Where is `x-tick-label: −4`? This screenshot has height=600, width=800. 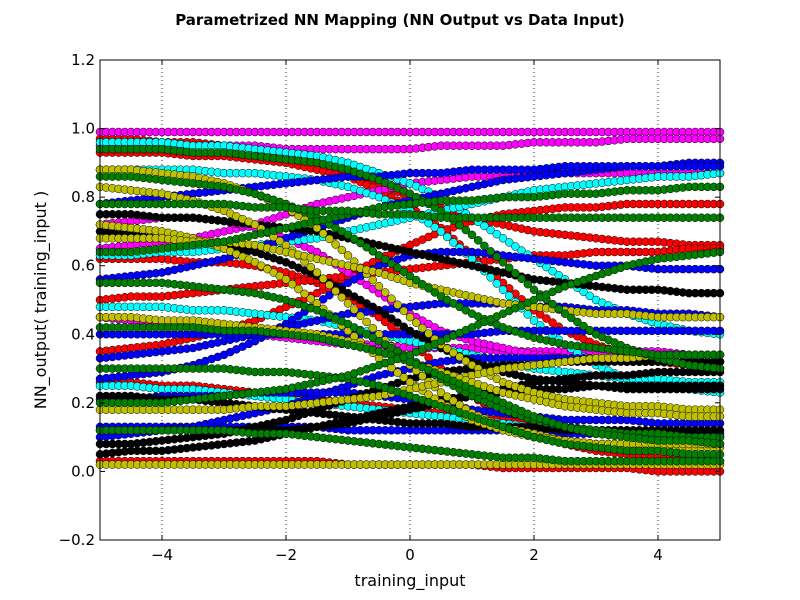 x-tick-label: −4 is located at coordinates (162, 555).